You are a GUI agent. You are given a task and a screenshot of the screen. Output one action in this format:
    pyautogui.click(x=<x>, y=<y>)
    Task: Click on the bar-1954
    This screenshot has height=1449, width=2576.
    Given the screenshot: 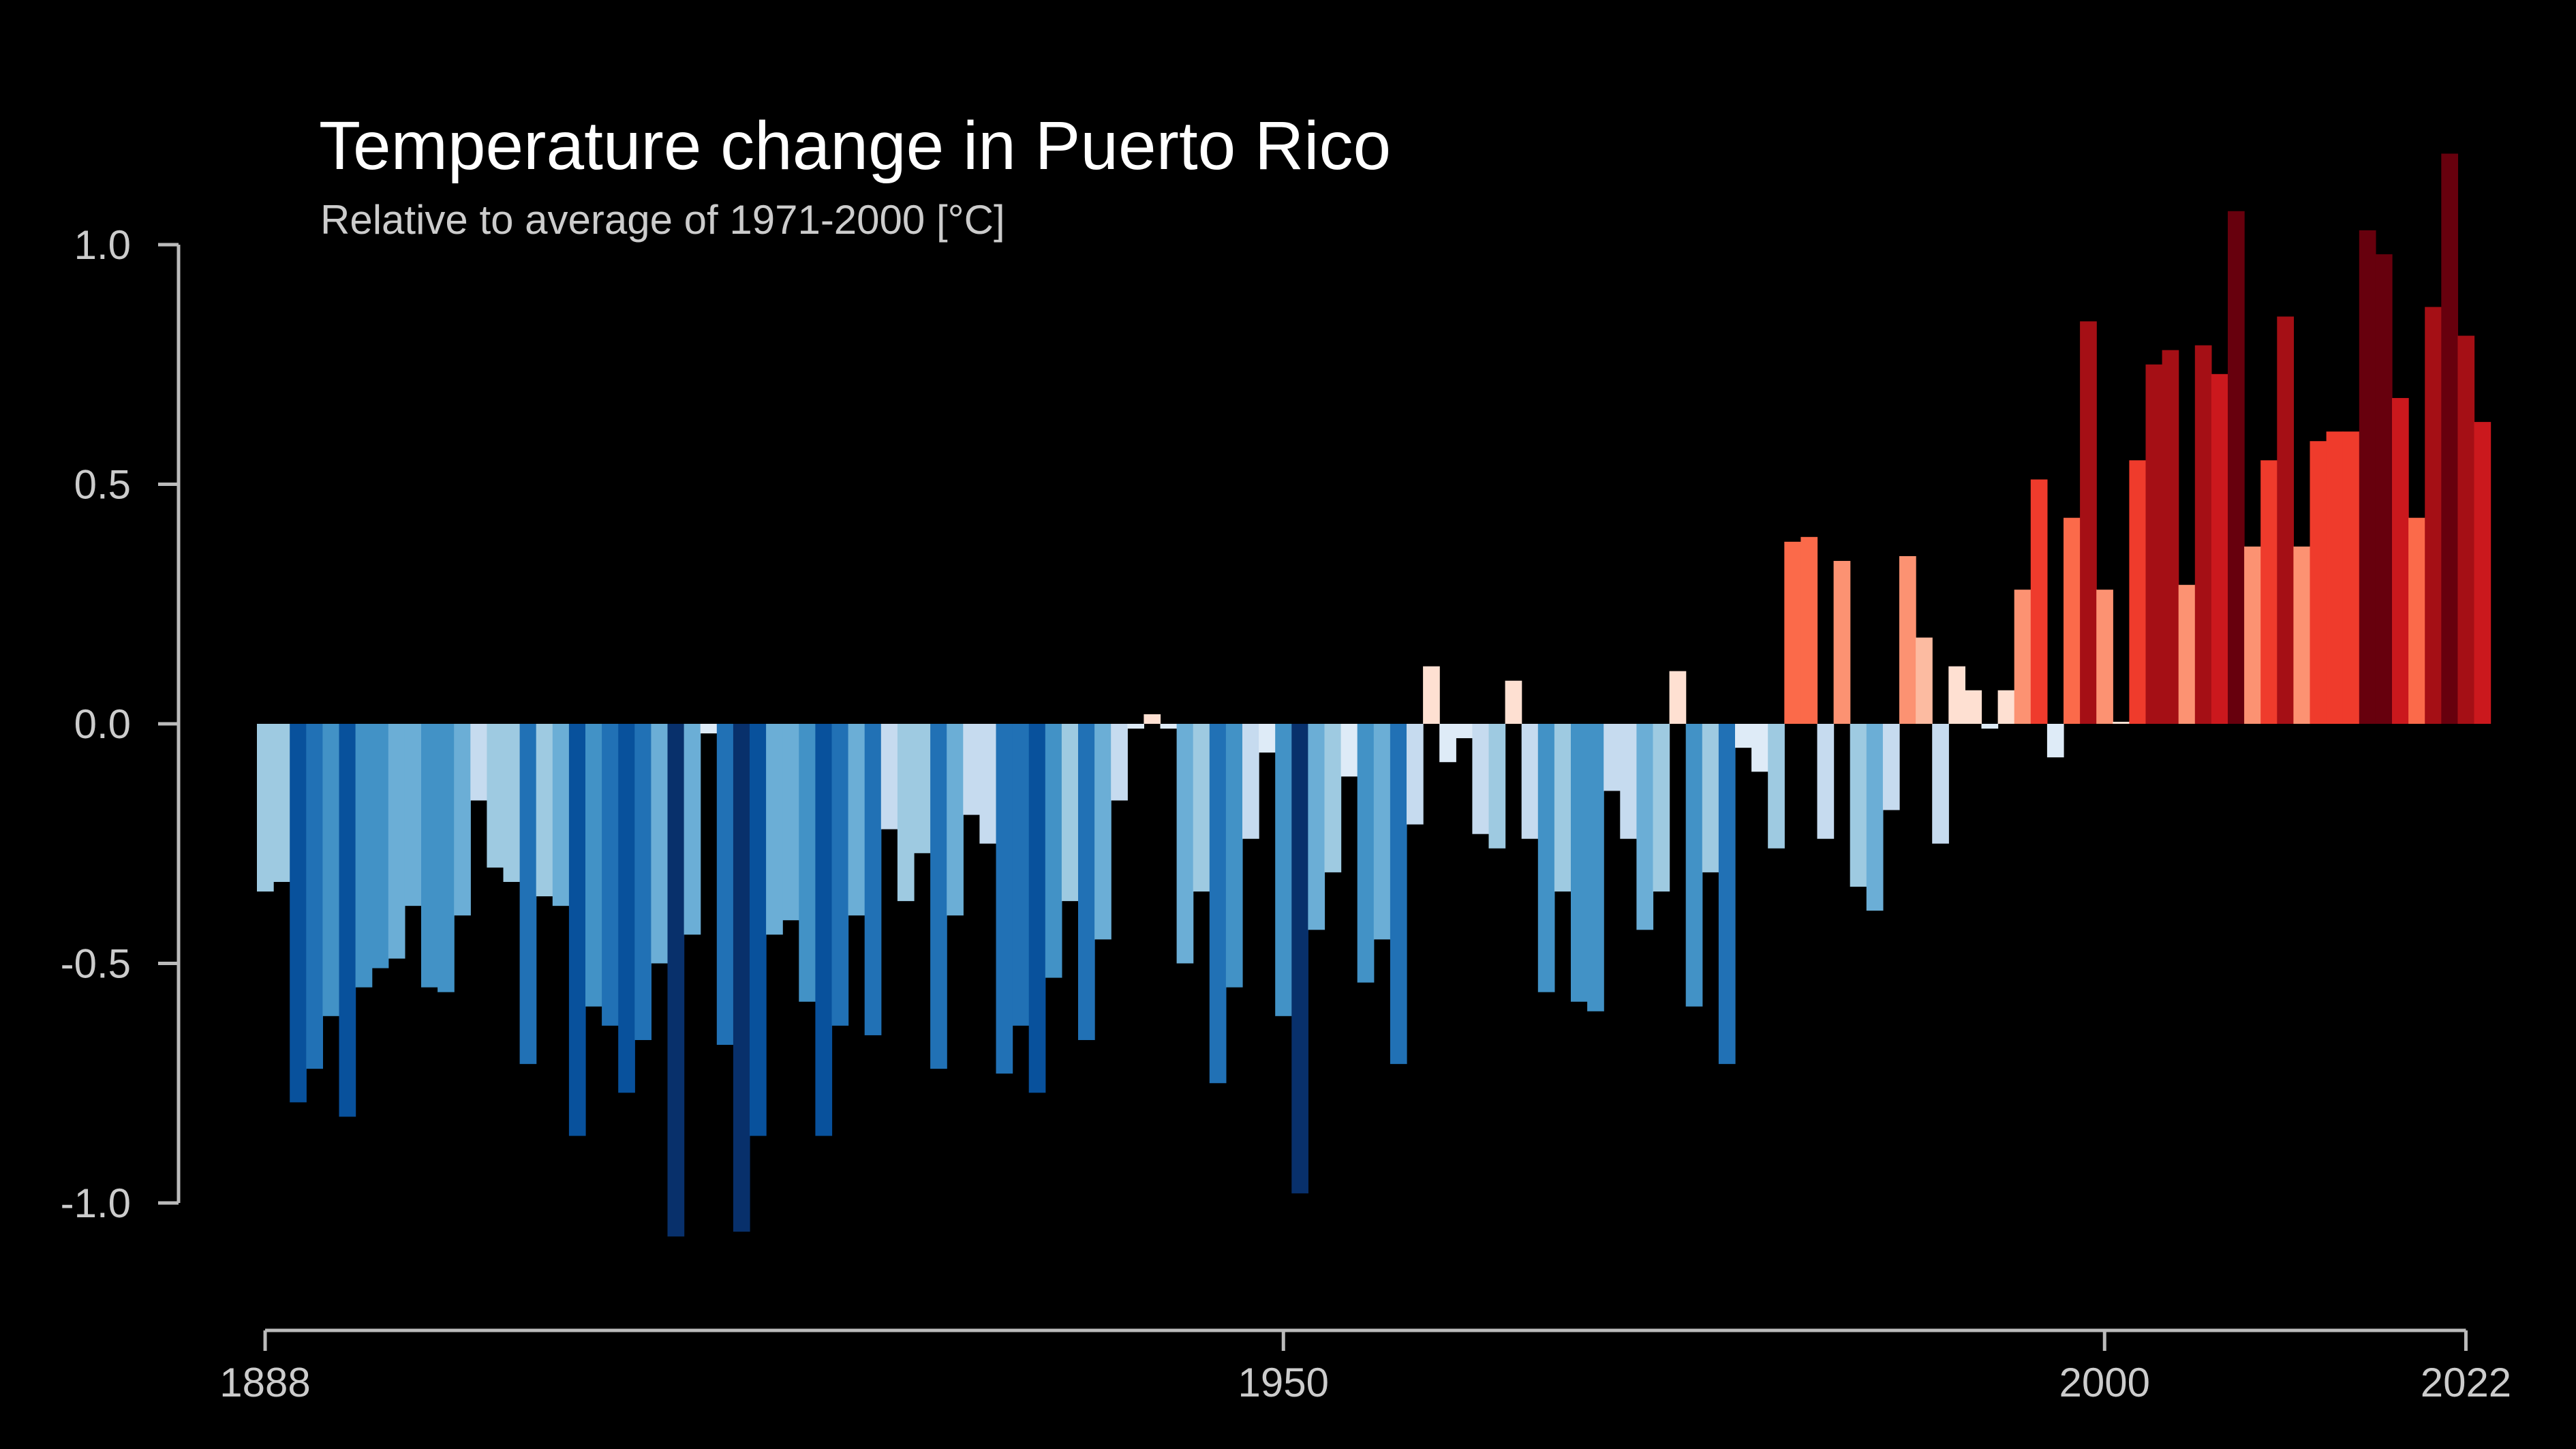 What is the action you would take?
    pyautogui.click(x=1349, y=750)
    